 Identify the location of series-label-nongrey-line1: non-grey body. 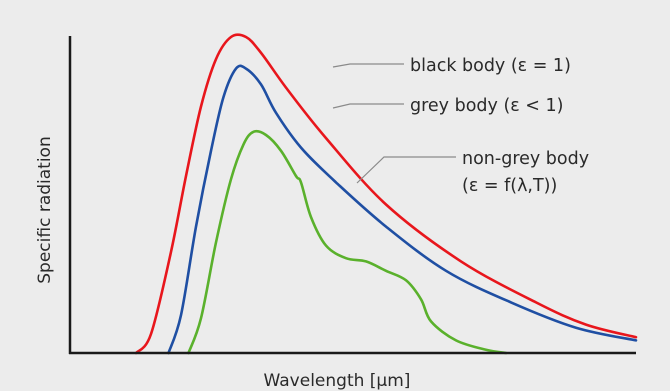
(525, 159).